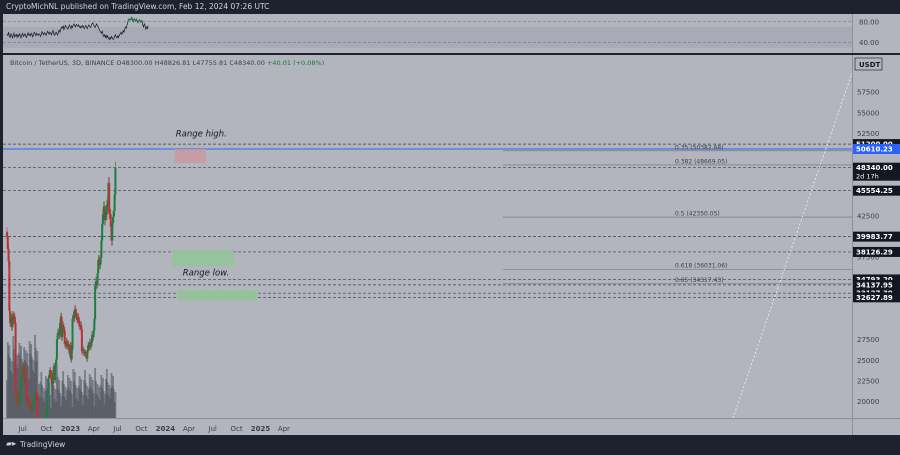  Describe the element at coordinates (697, 214) in the screenshot. I see `fib-level-label: 0.5 (42350.05)` at that location.